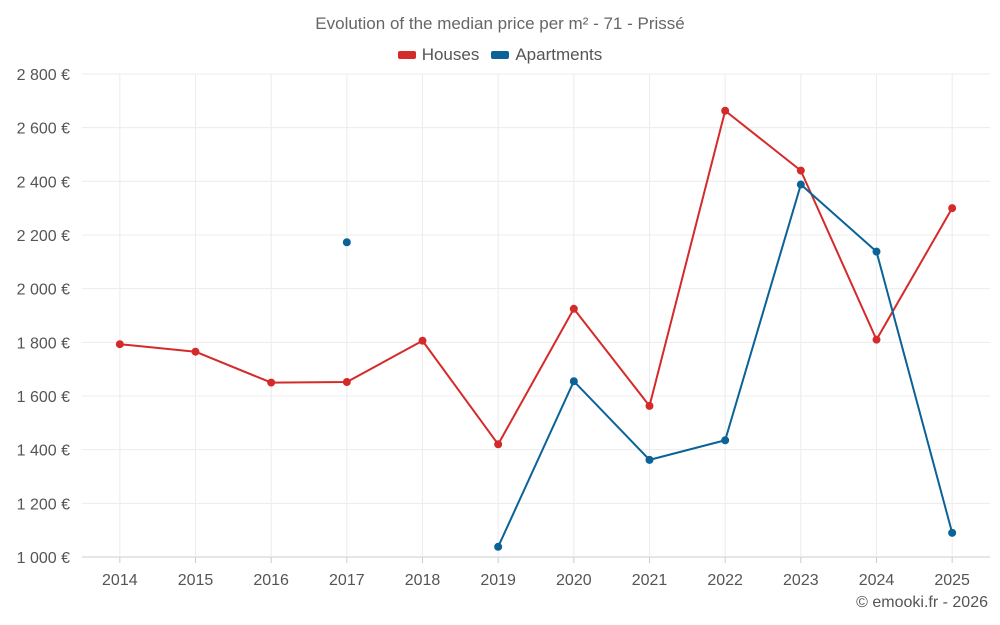 The width and height of the screenshot is (1000, 625). What do you see at coordinates (43, 290) in the screenshot?
I see `y-tick-label: 2 000 €` at bounding box center [43, 290].